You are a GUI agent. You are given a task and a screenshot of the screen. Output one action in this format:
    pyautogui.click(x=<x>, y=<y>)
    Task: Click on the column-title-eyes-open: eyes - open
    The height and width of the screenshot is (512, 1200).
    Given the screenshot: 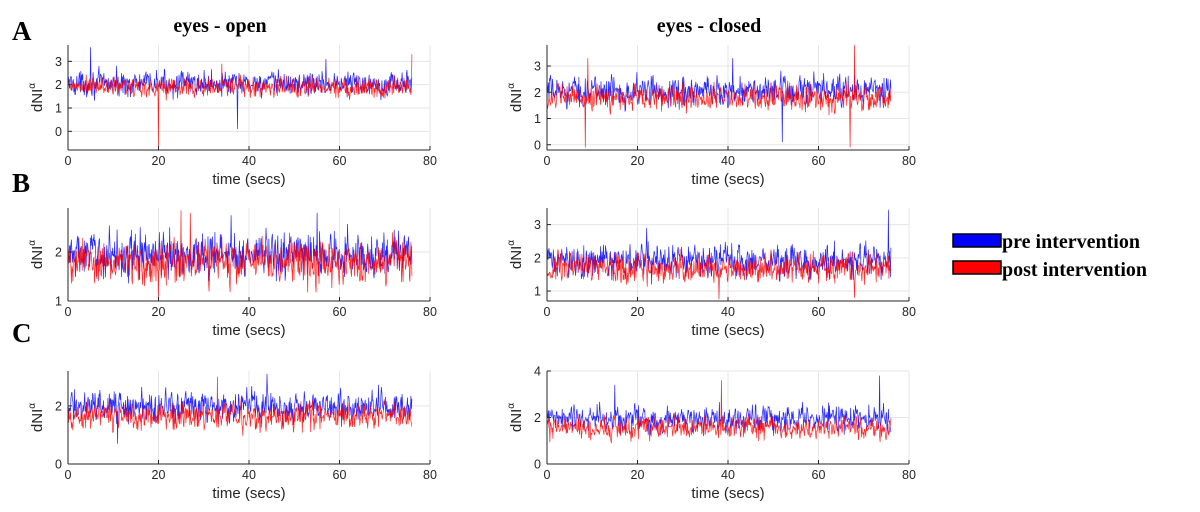 What is the action you would take?
    pyautogui.click(x=219, y=26)
    